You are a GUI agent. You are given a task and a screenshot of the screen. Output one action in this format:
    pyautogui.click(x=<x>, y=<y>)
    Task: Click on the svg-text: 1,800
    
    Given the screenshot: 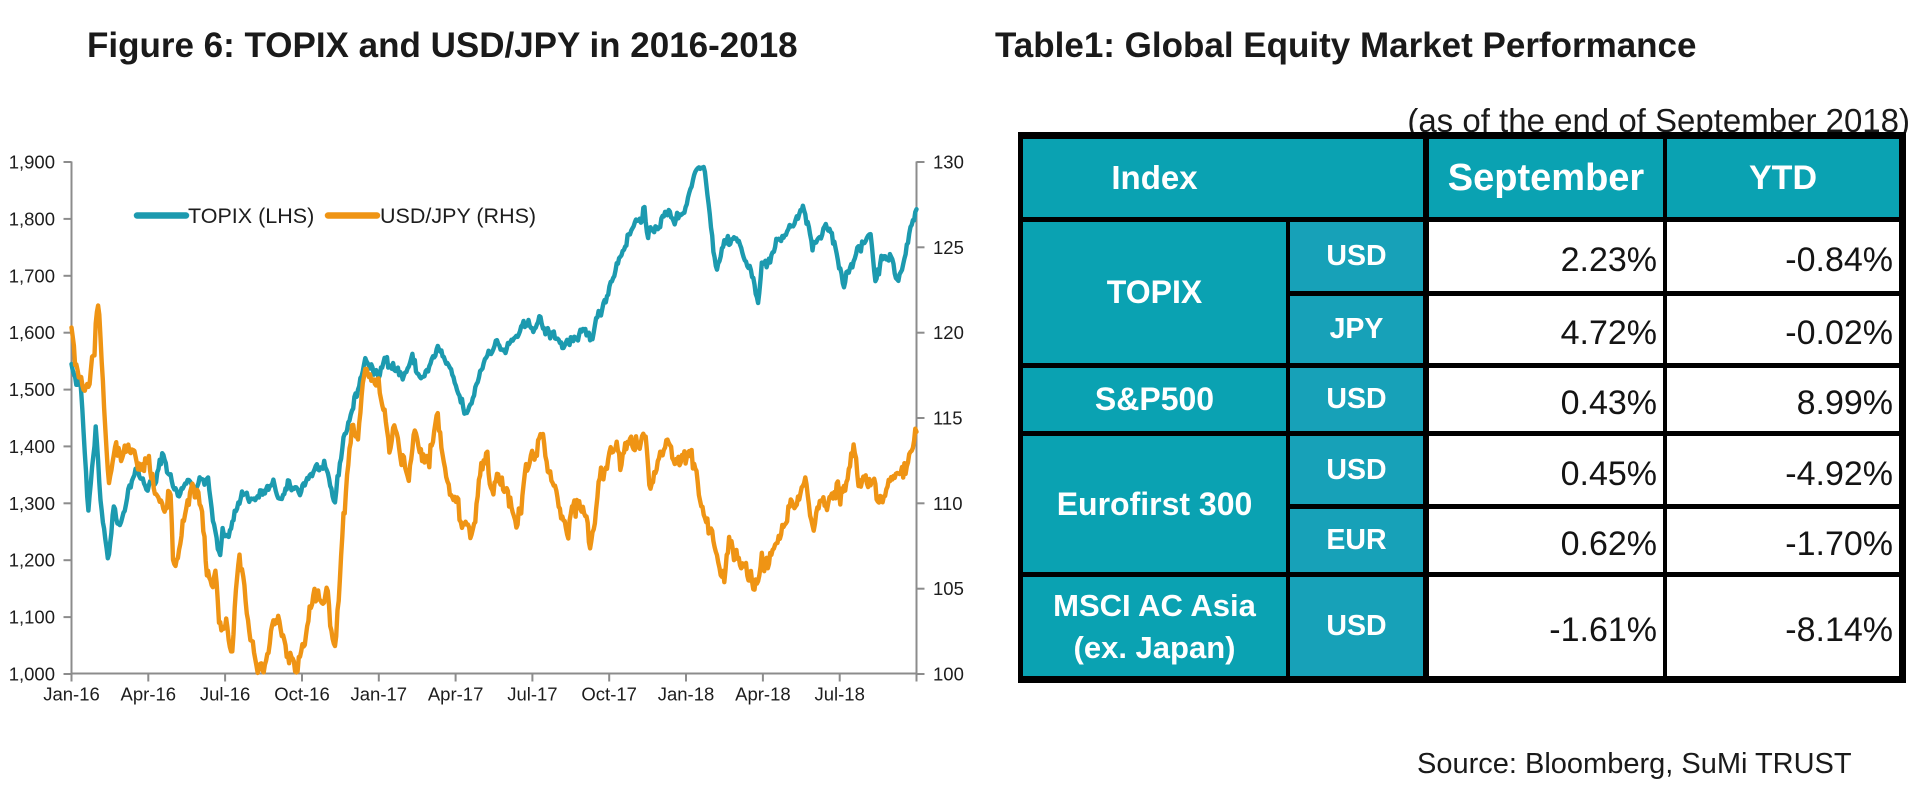 What is the action you would take?
    pyautogui.click(x=32, y=218)
    